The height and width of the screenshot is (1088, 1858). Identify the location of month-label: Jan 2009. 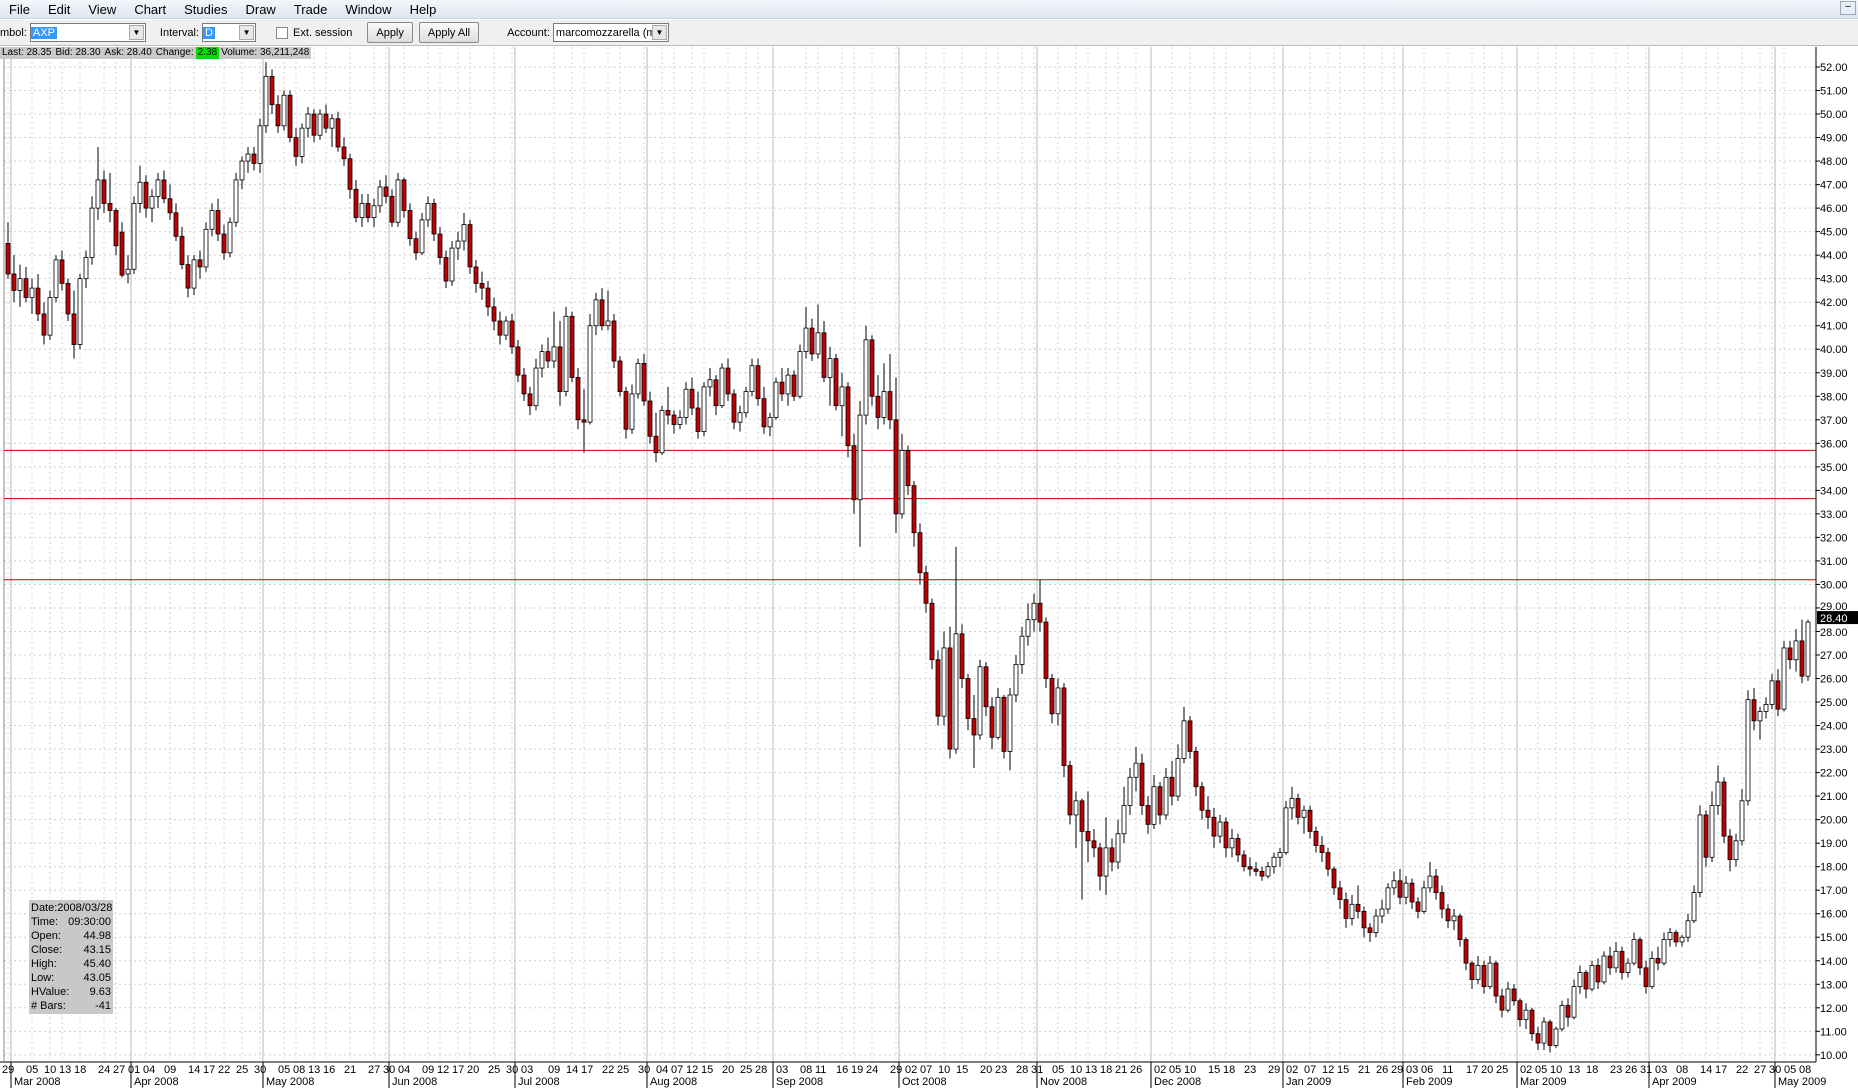
(1308, 1082).